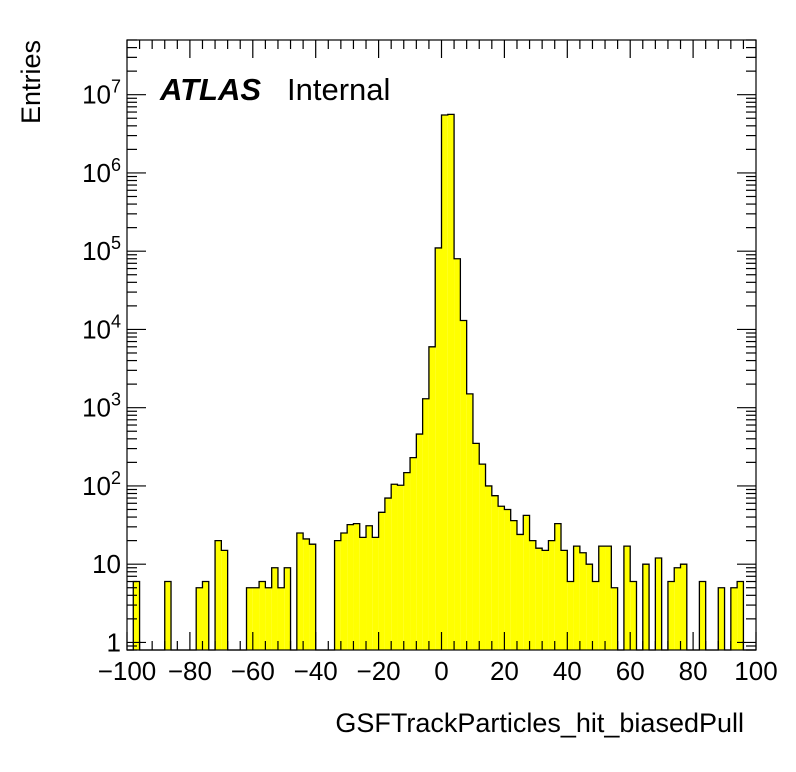 This screenshot has width=796, height=772. What do you see at coordinates (114, 642) in the screenshot?
I see `y-tick-label: 1` at bounding box center [114, 642].